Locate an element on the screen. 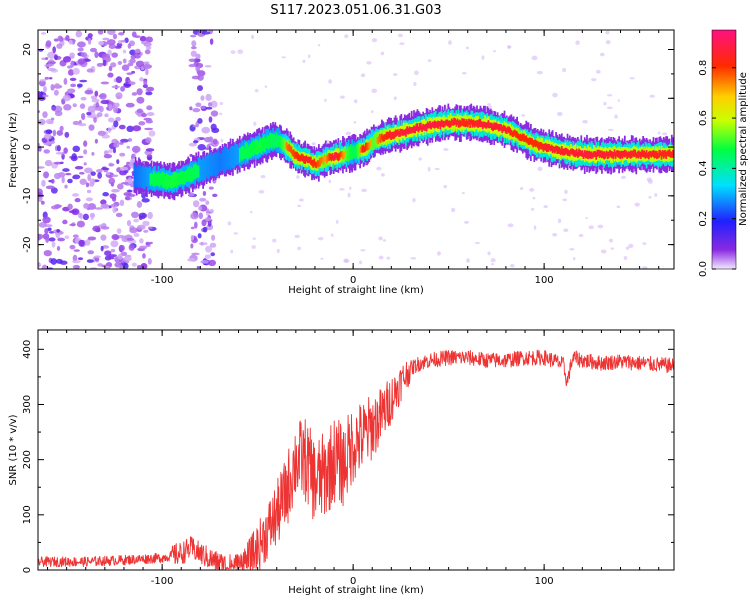  snr-ytick-label: 100 is located at coordinates (27, 514).